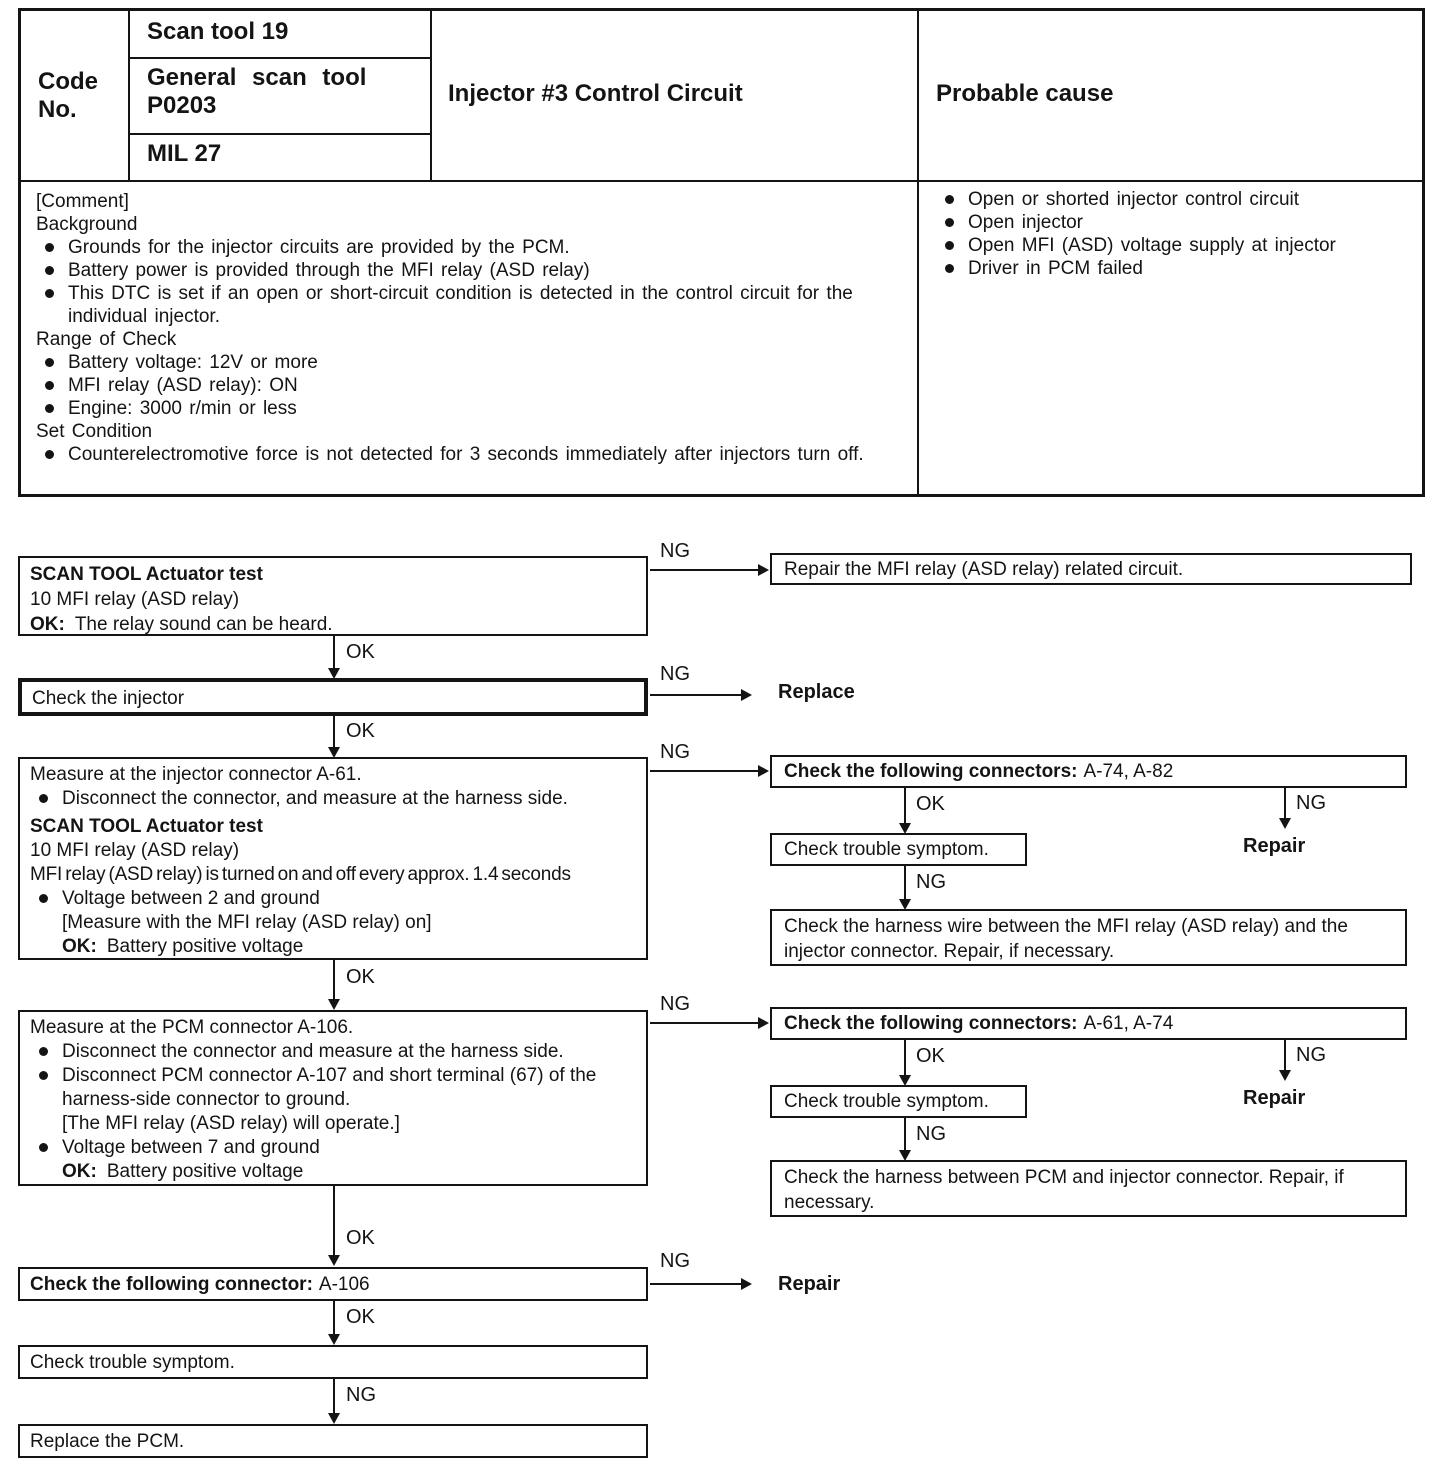 This screenshot has height=1482, width=1440. I want to click on range-item: Battery voltage: 12V or more, so click(465, 362).